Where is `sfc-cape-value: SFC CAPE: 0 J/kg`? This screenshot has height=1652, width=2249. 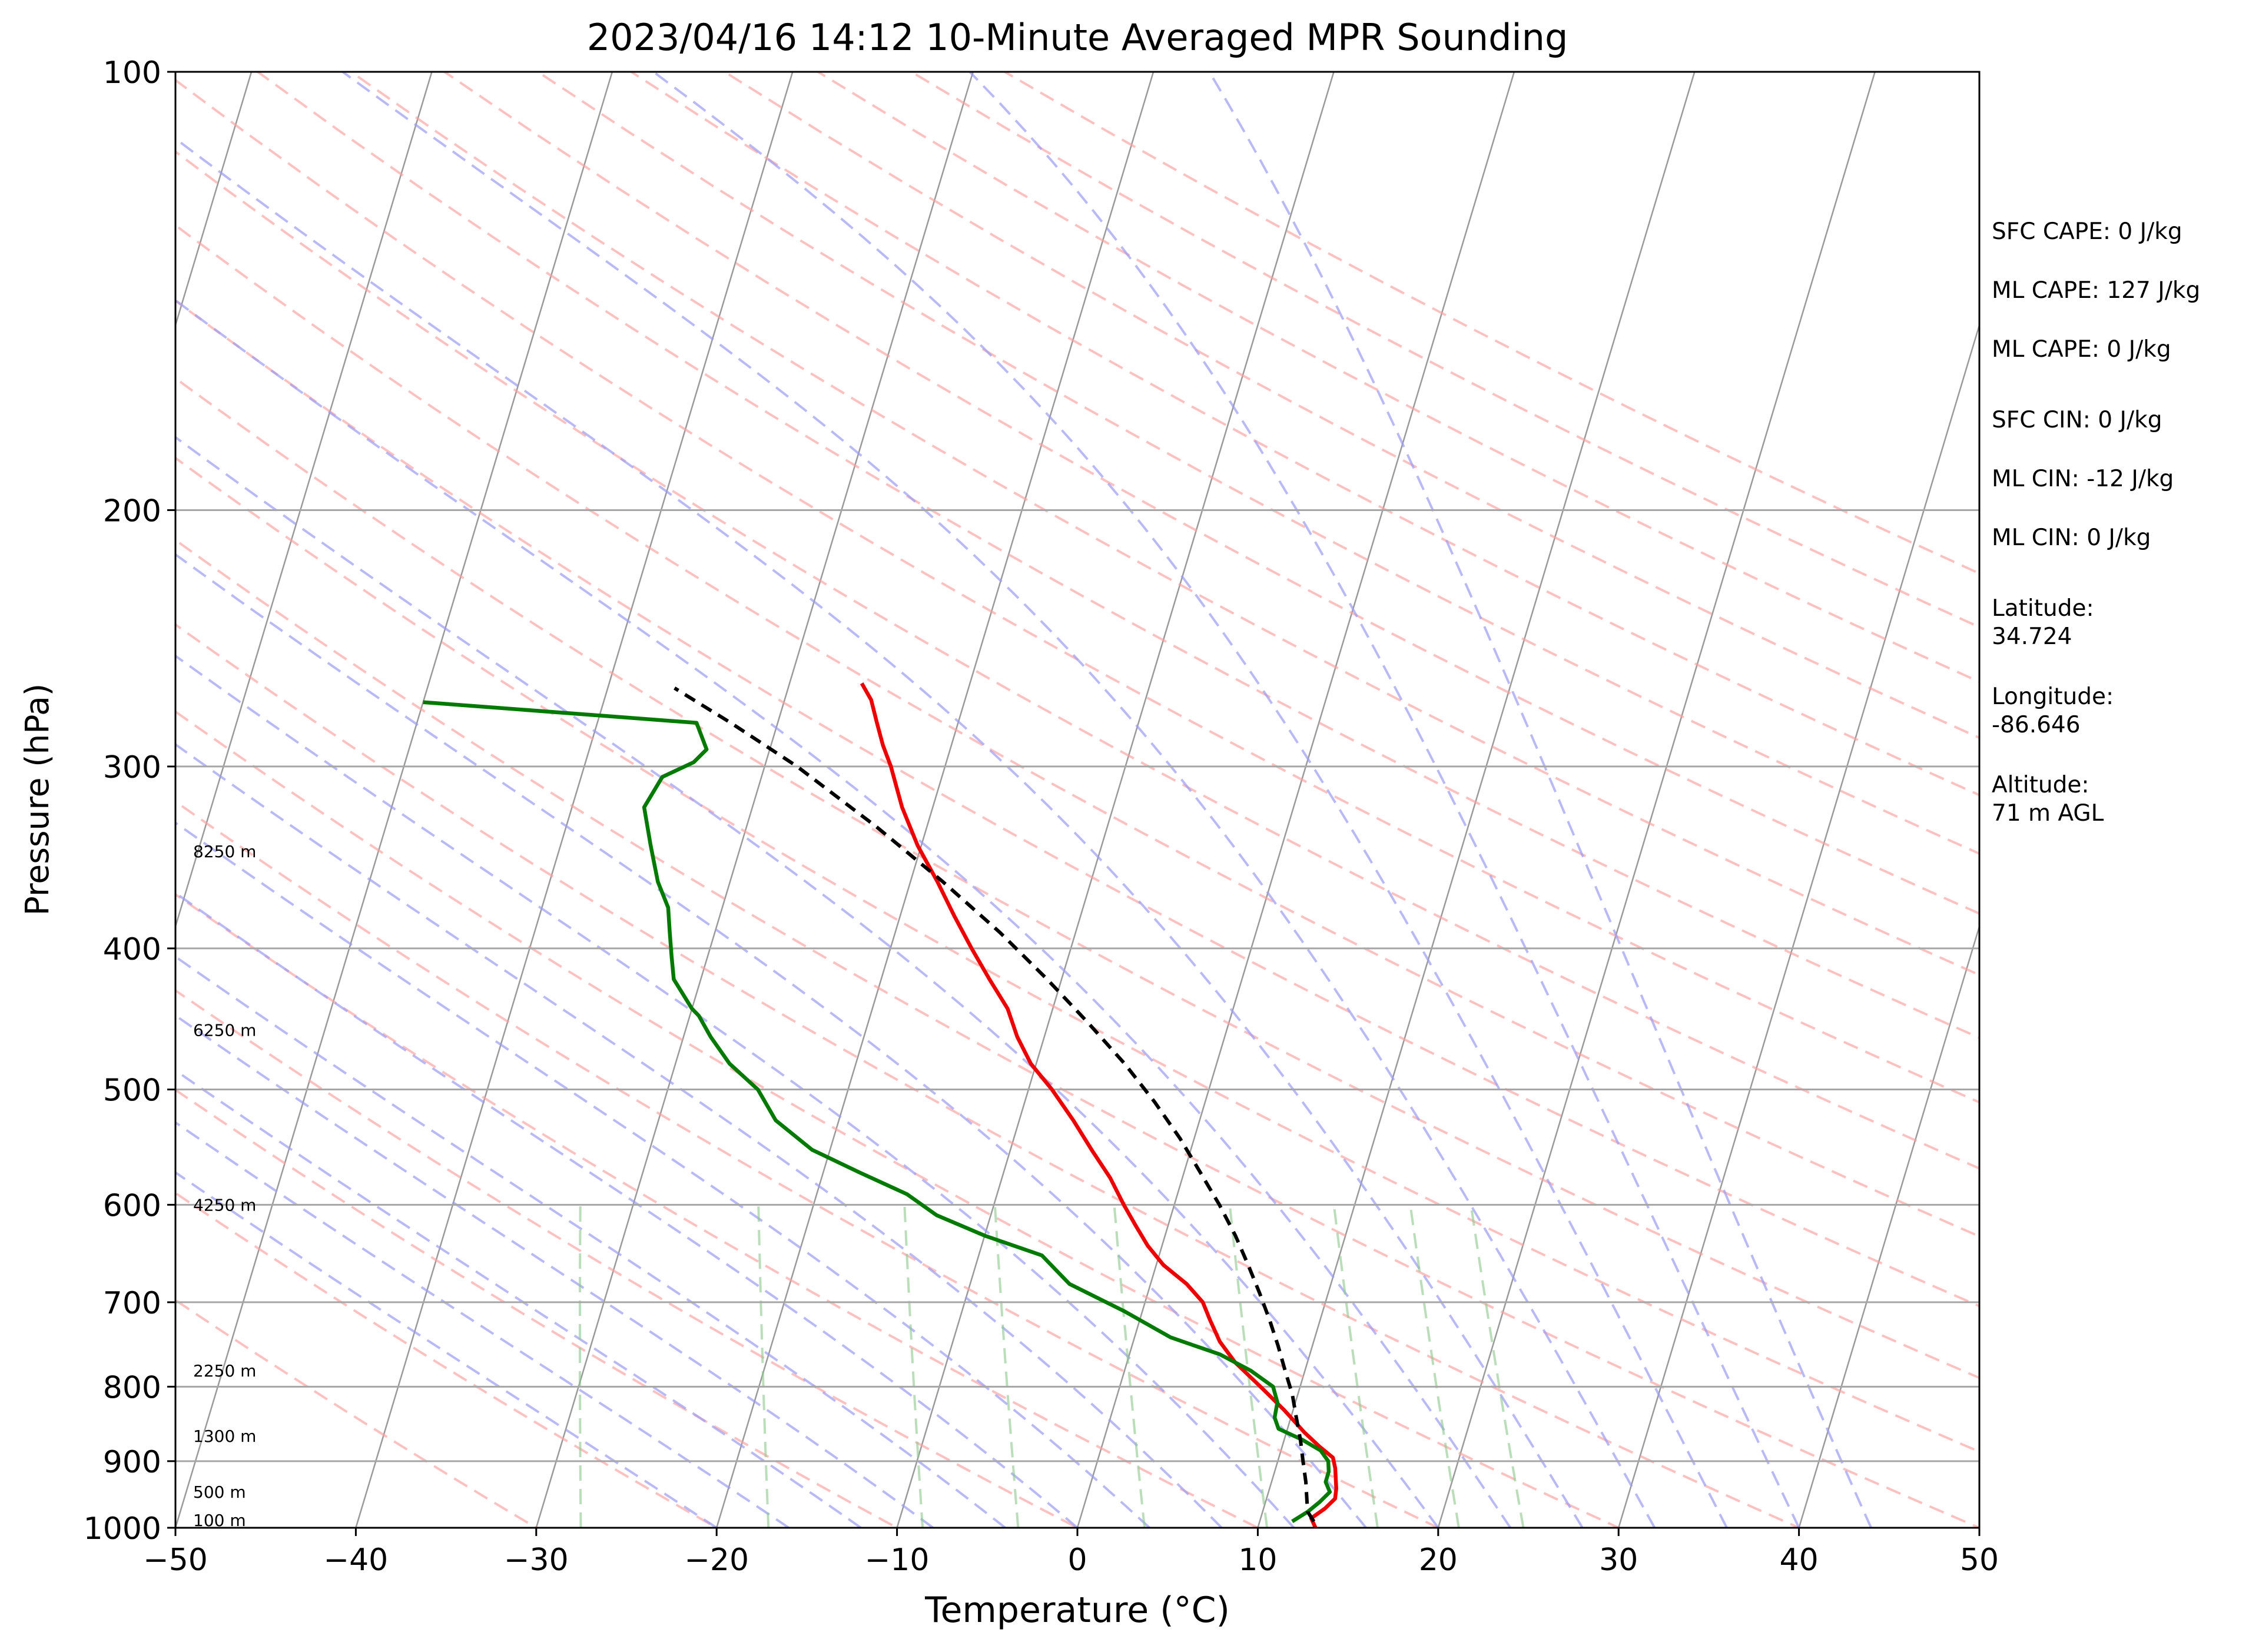
sfc-cape-value: SFC CAPE: 0 J/kg is located at coordinates (2087, 231).